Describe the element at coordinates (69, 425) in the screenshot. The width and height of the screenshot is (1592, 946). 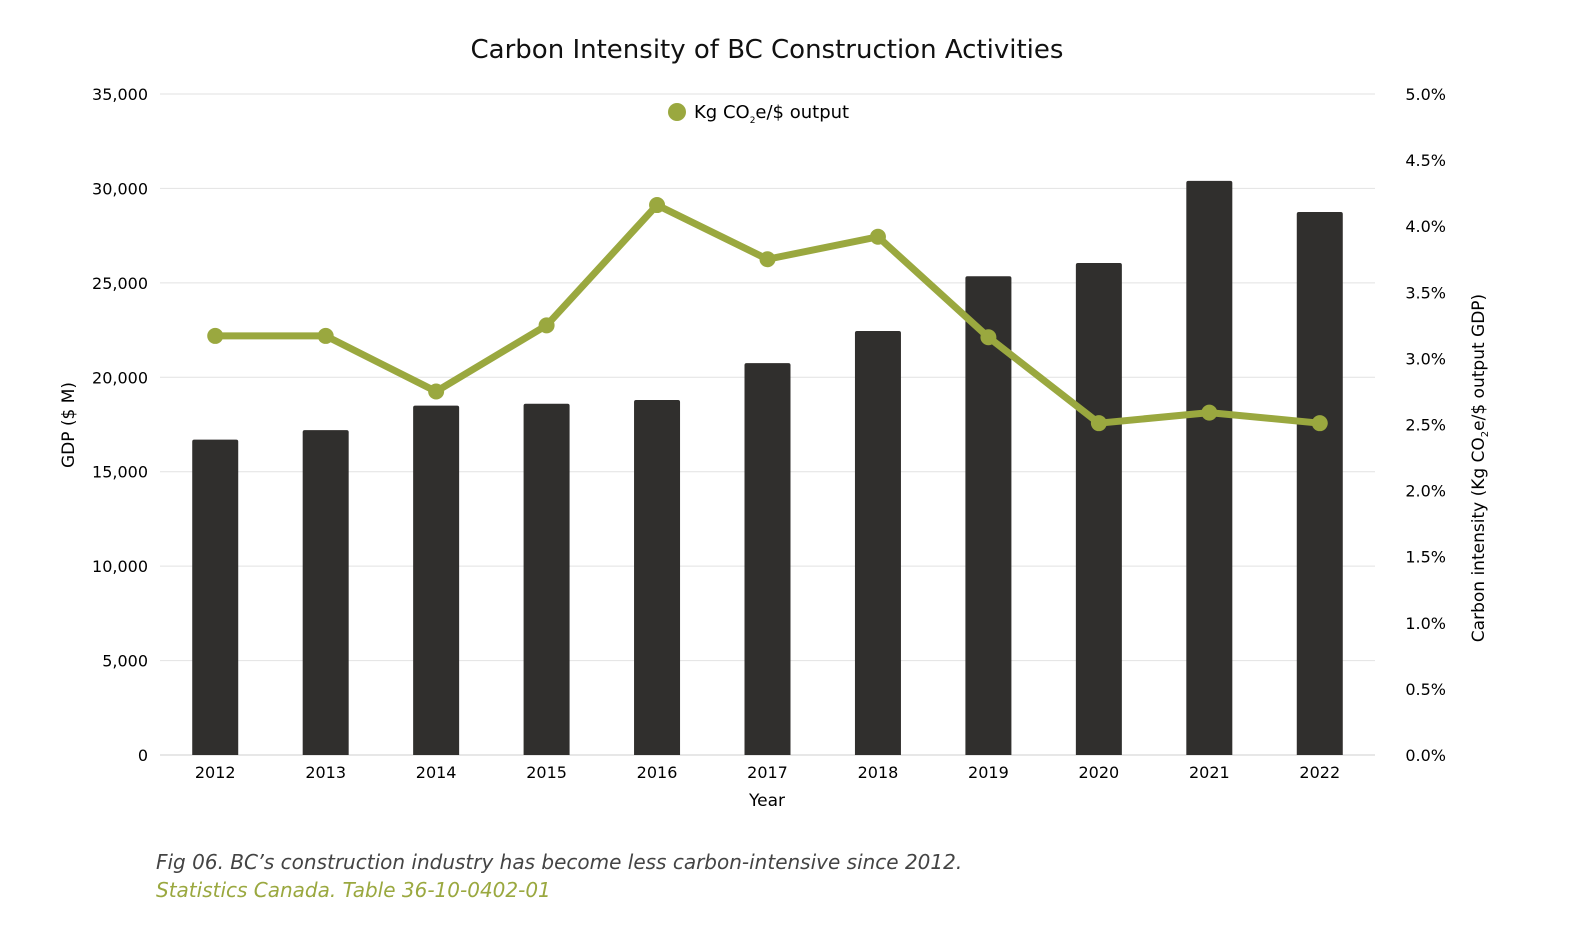
I see `y-axis-label: GDP ($ M)` at that location.